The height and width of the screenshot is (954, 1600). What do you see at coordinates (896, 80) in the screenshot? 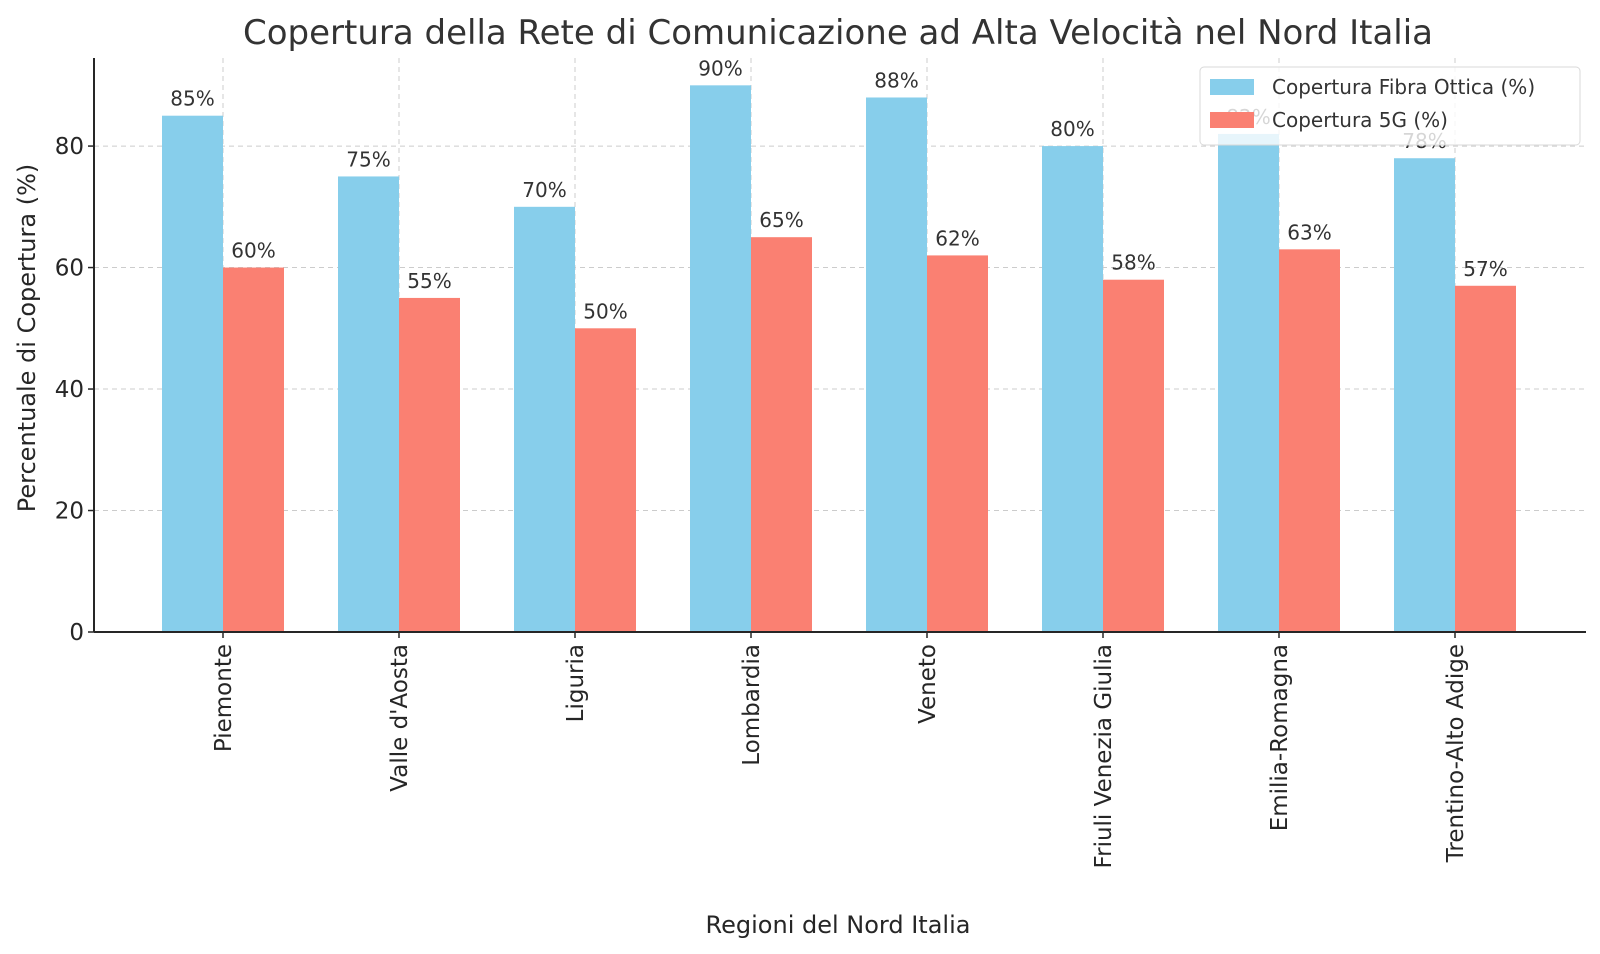
I see `data-label-fibra-4: 88%` at bounding box center [896, 80].